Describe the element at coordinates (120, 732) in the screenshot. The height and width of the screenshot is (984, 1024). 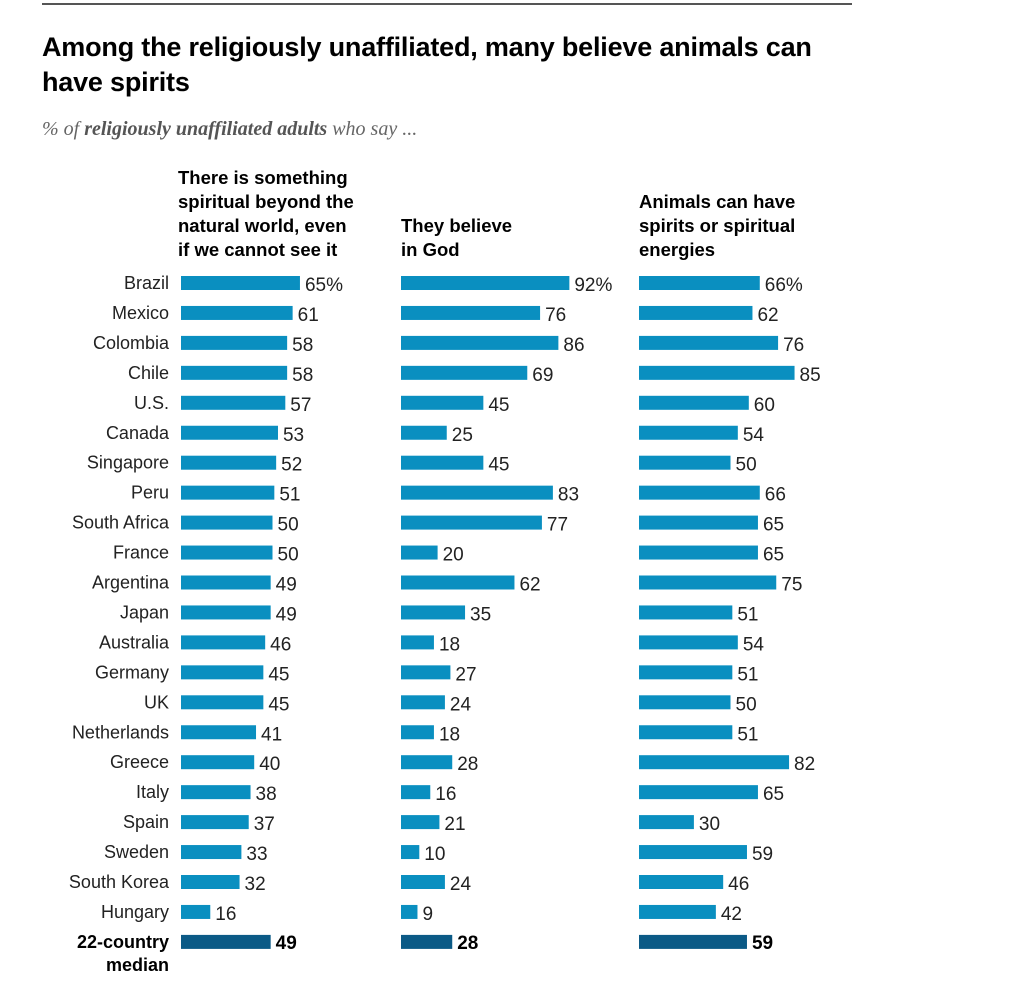
I see `country-label: Netherlands` at that location.